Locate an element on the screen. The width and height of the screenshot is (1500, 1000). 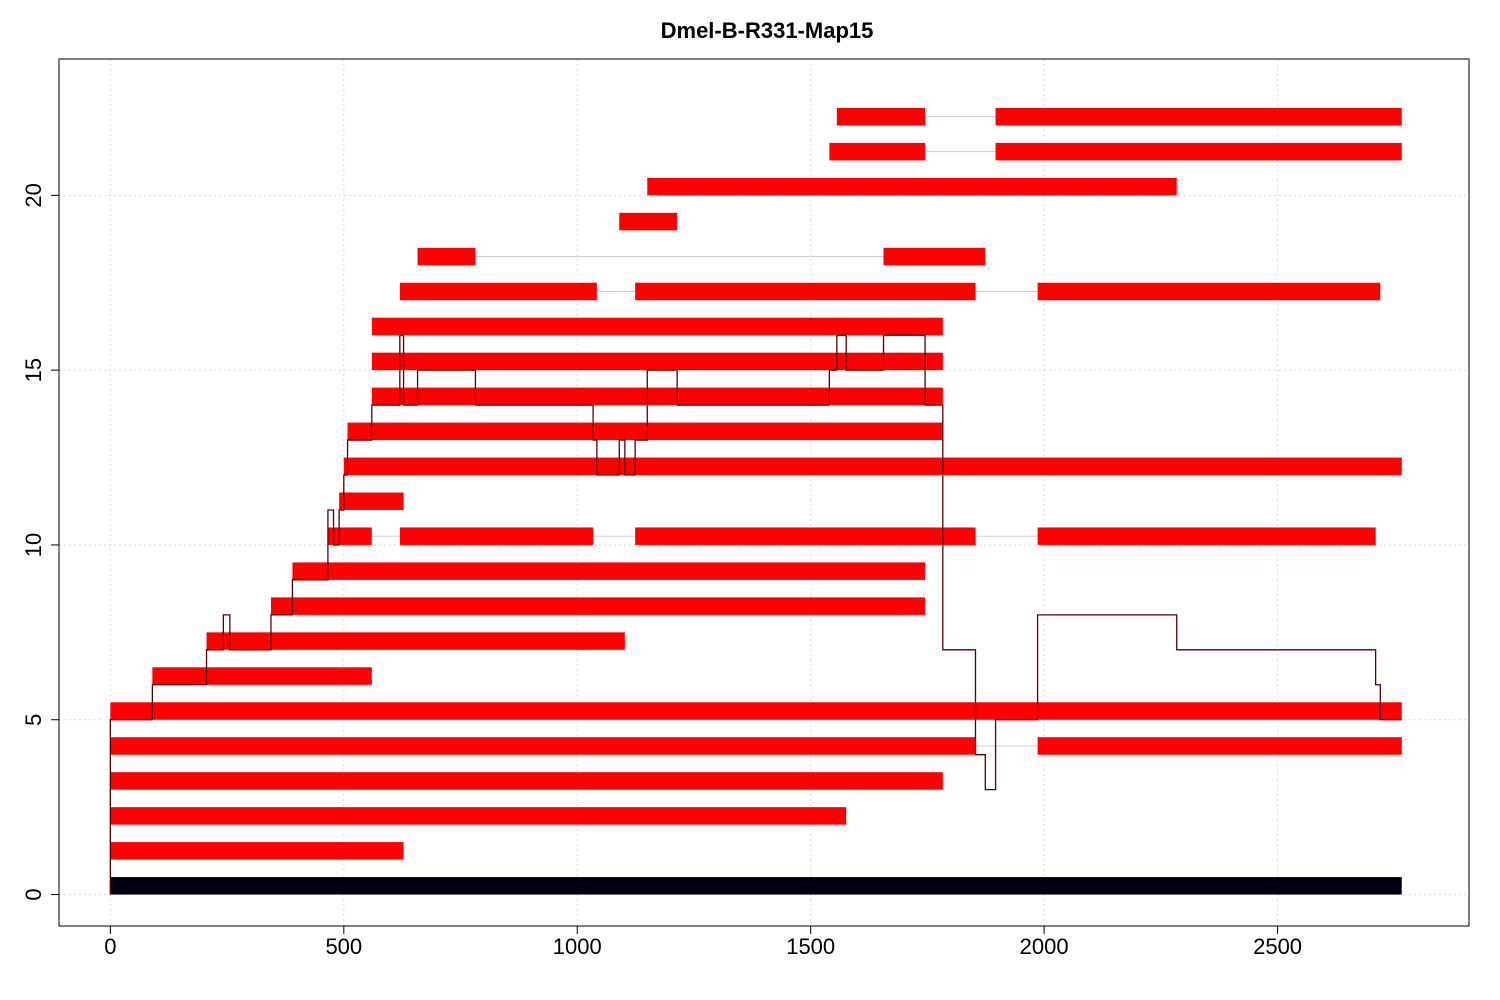
y-tick-label: 20 is located at coordinates (33, 195).